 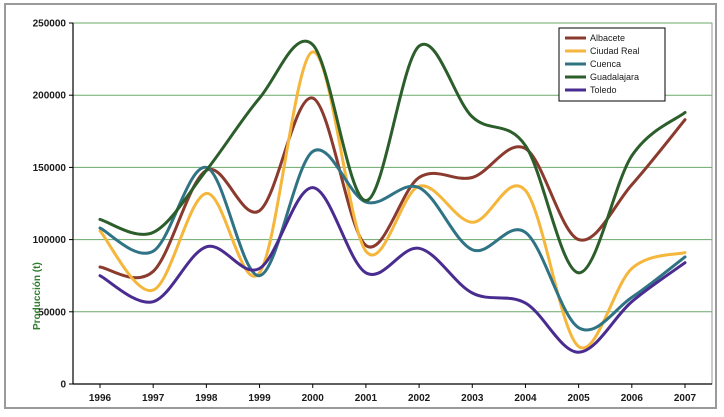 What do you see at coordinates (259, 398) in the screenshot?
I see `x-tick-label: 1999` at bounding box center [259, 398].